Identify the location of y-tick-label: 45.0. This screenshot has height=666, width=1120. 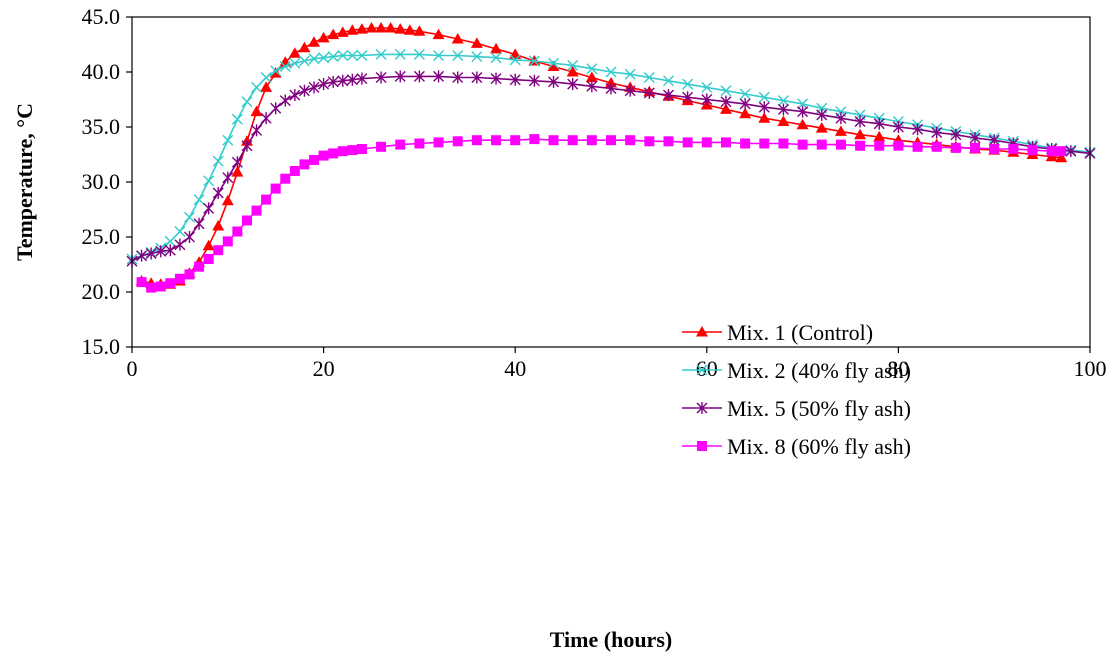
(101, 16).